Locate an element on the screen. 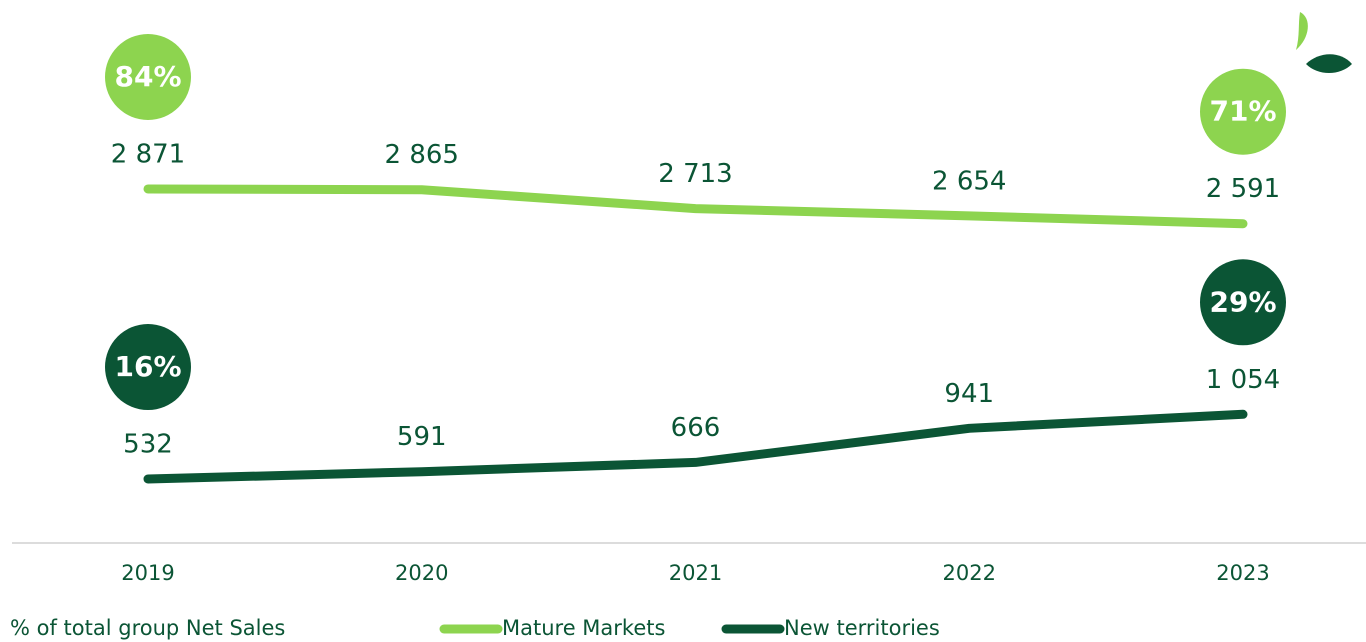 This screenshot has width=1366, height=642. value-label: 2 871 is located at coordinates (148, 154).